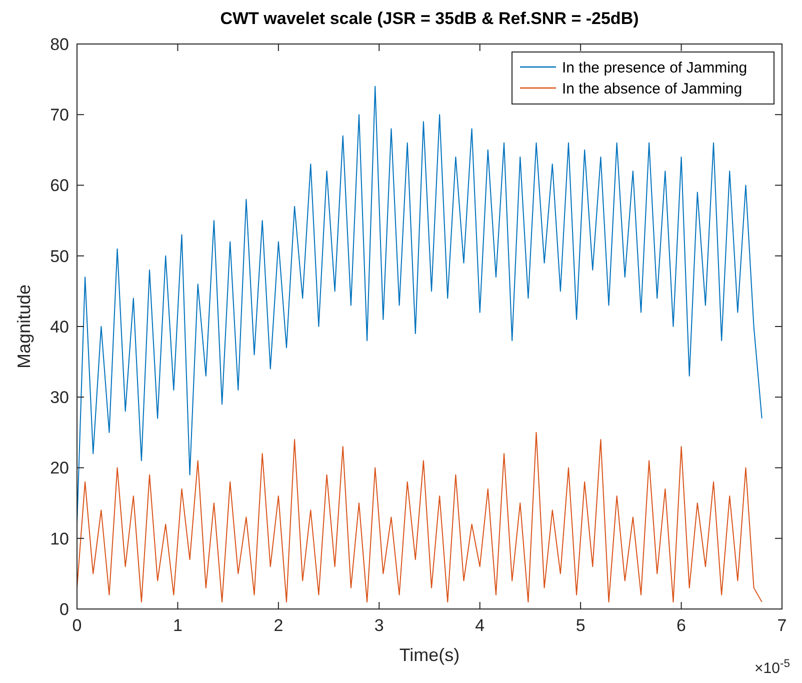  Describe the element at coordinates (782, 625) in the screenshot. I see `x-tick-label: 7` at that location.